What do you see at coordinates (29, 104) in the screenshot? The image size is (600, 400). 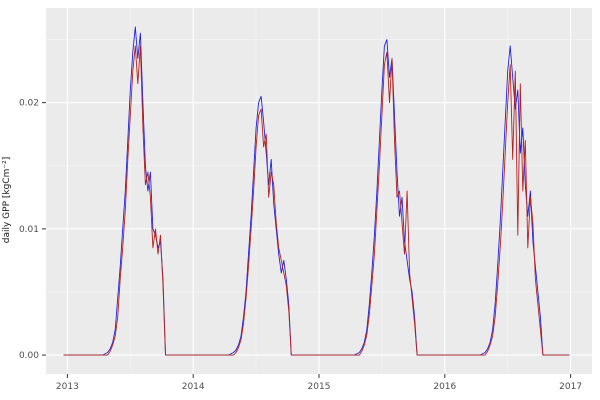 I see `y-tick-label: 0.02` at bounding box center [29, 104].